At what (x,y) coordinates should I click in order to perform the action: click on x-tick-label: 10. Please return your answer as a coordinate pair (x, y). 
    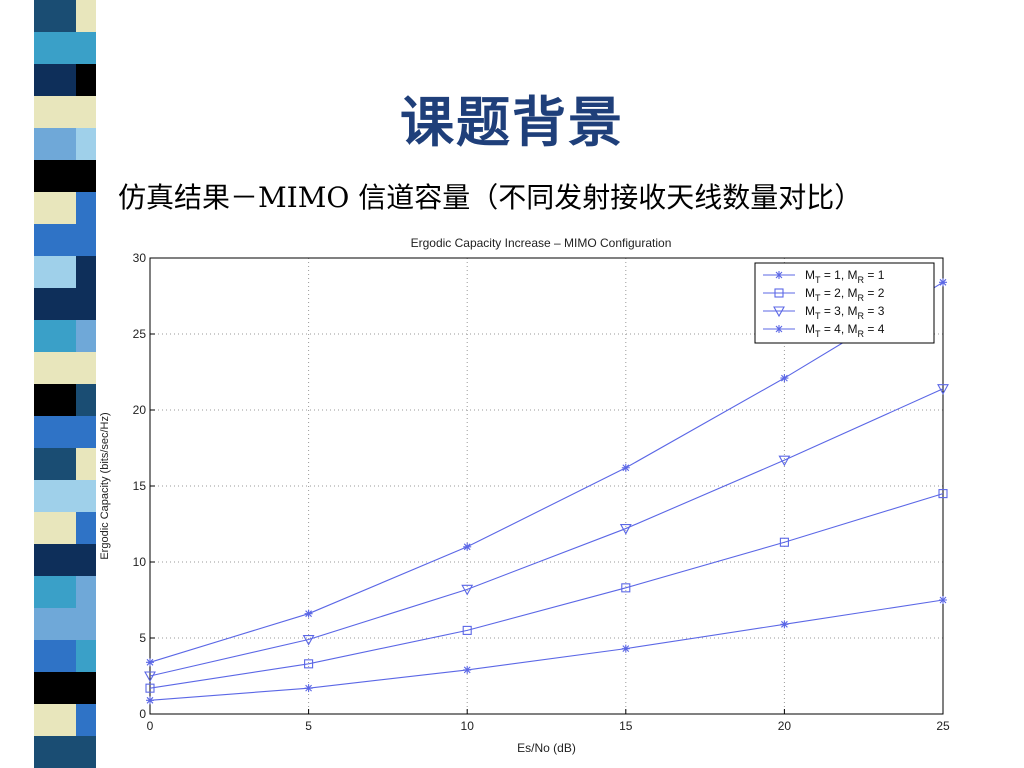
    Looking at the image, I should click on (468, 726).